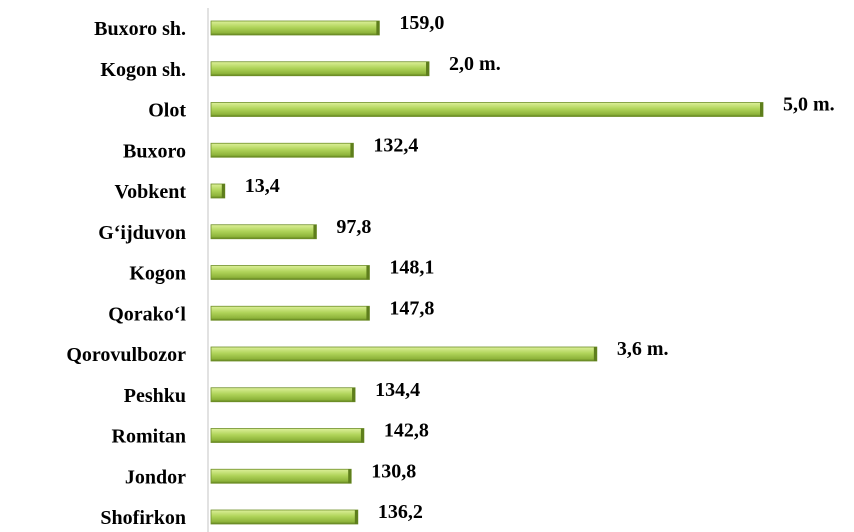 This screenshot has height=532, width=854. I want to click on value-label: 3,6 m., so click(643, 349).